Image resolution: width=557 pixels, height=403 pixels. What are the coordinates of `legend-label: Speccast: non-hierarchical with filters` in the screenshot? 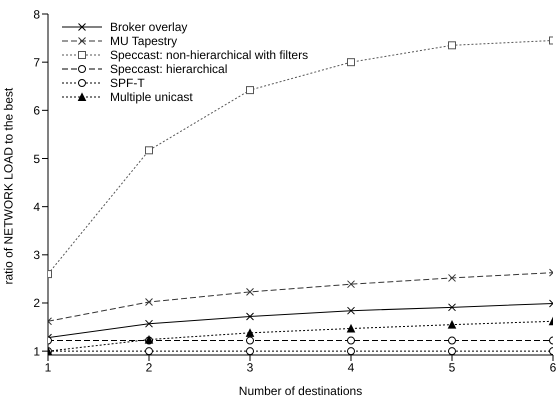 It's located at (209, 55).